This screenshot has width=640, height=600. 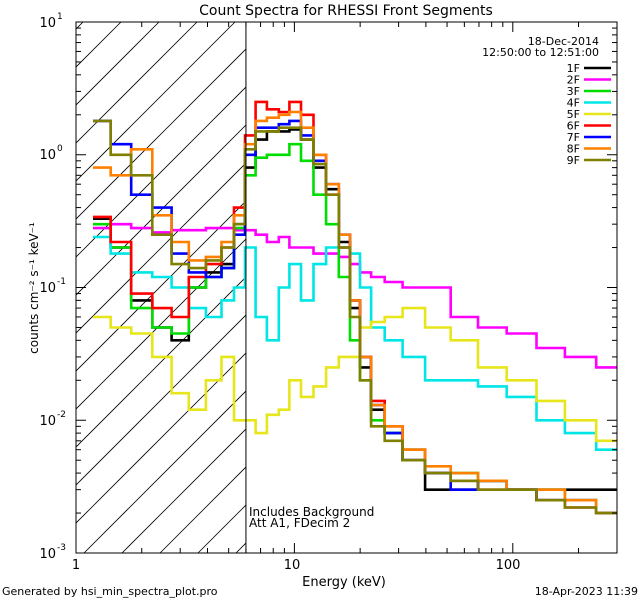 I want to click on legend-label: 9F, so click(x=573, y=160).